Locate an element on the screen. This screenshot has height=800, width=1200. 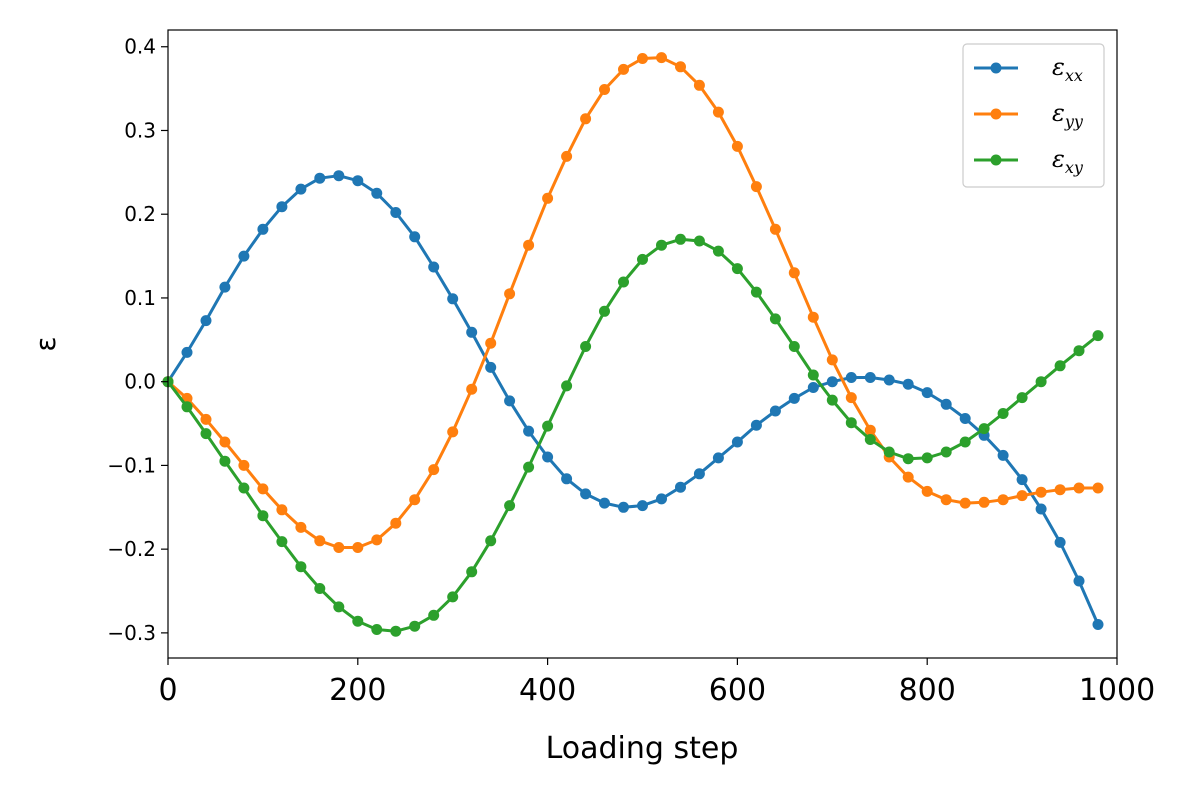
legend-box is located at coordinates (1033, 115).